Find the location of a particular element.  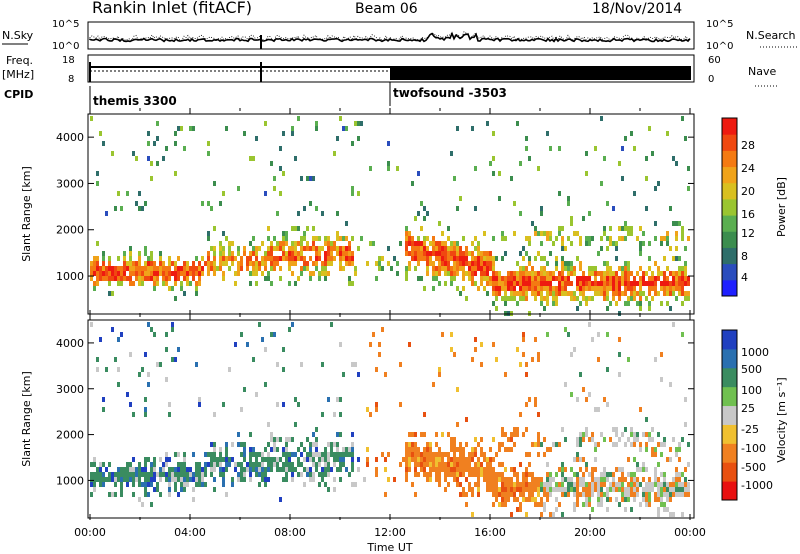

power-colorbar: 28 24 20 16 12 8 4 Power [dB] is located at coordinates (754, 207).